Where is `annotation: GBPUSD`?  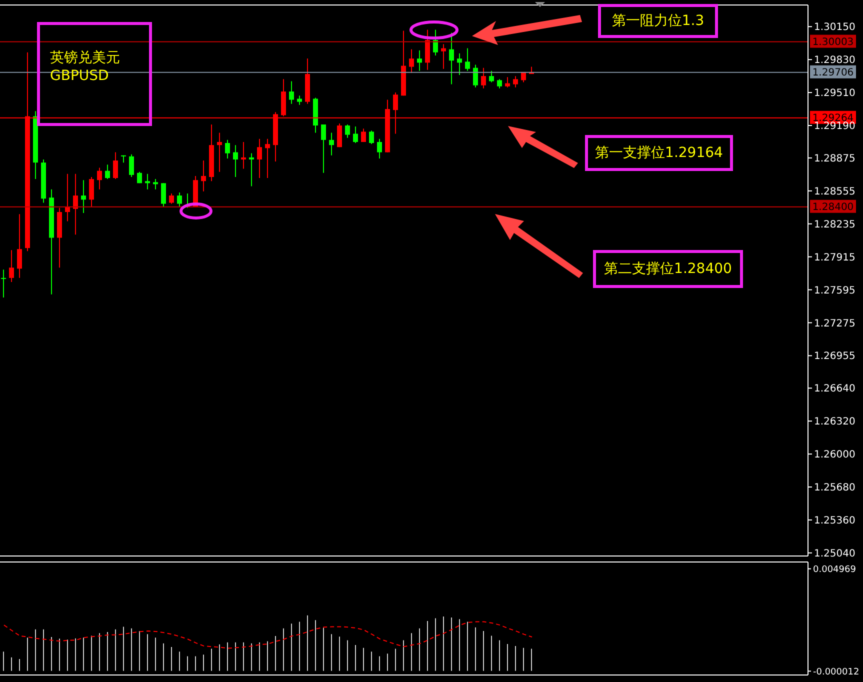 annotation: GBPUSD is located at coordinates (79, 76).